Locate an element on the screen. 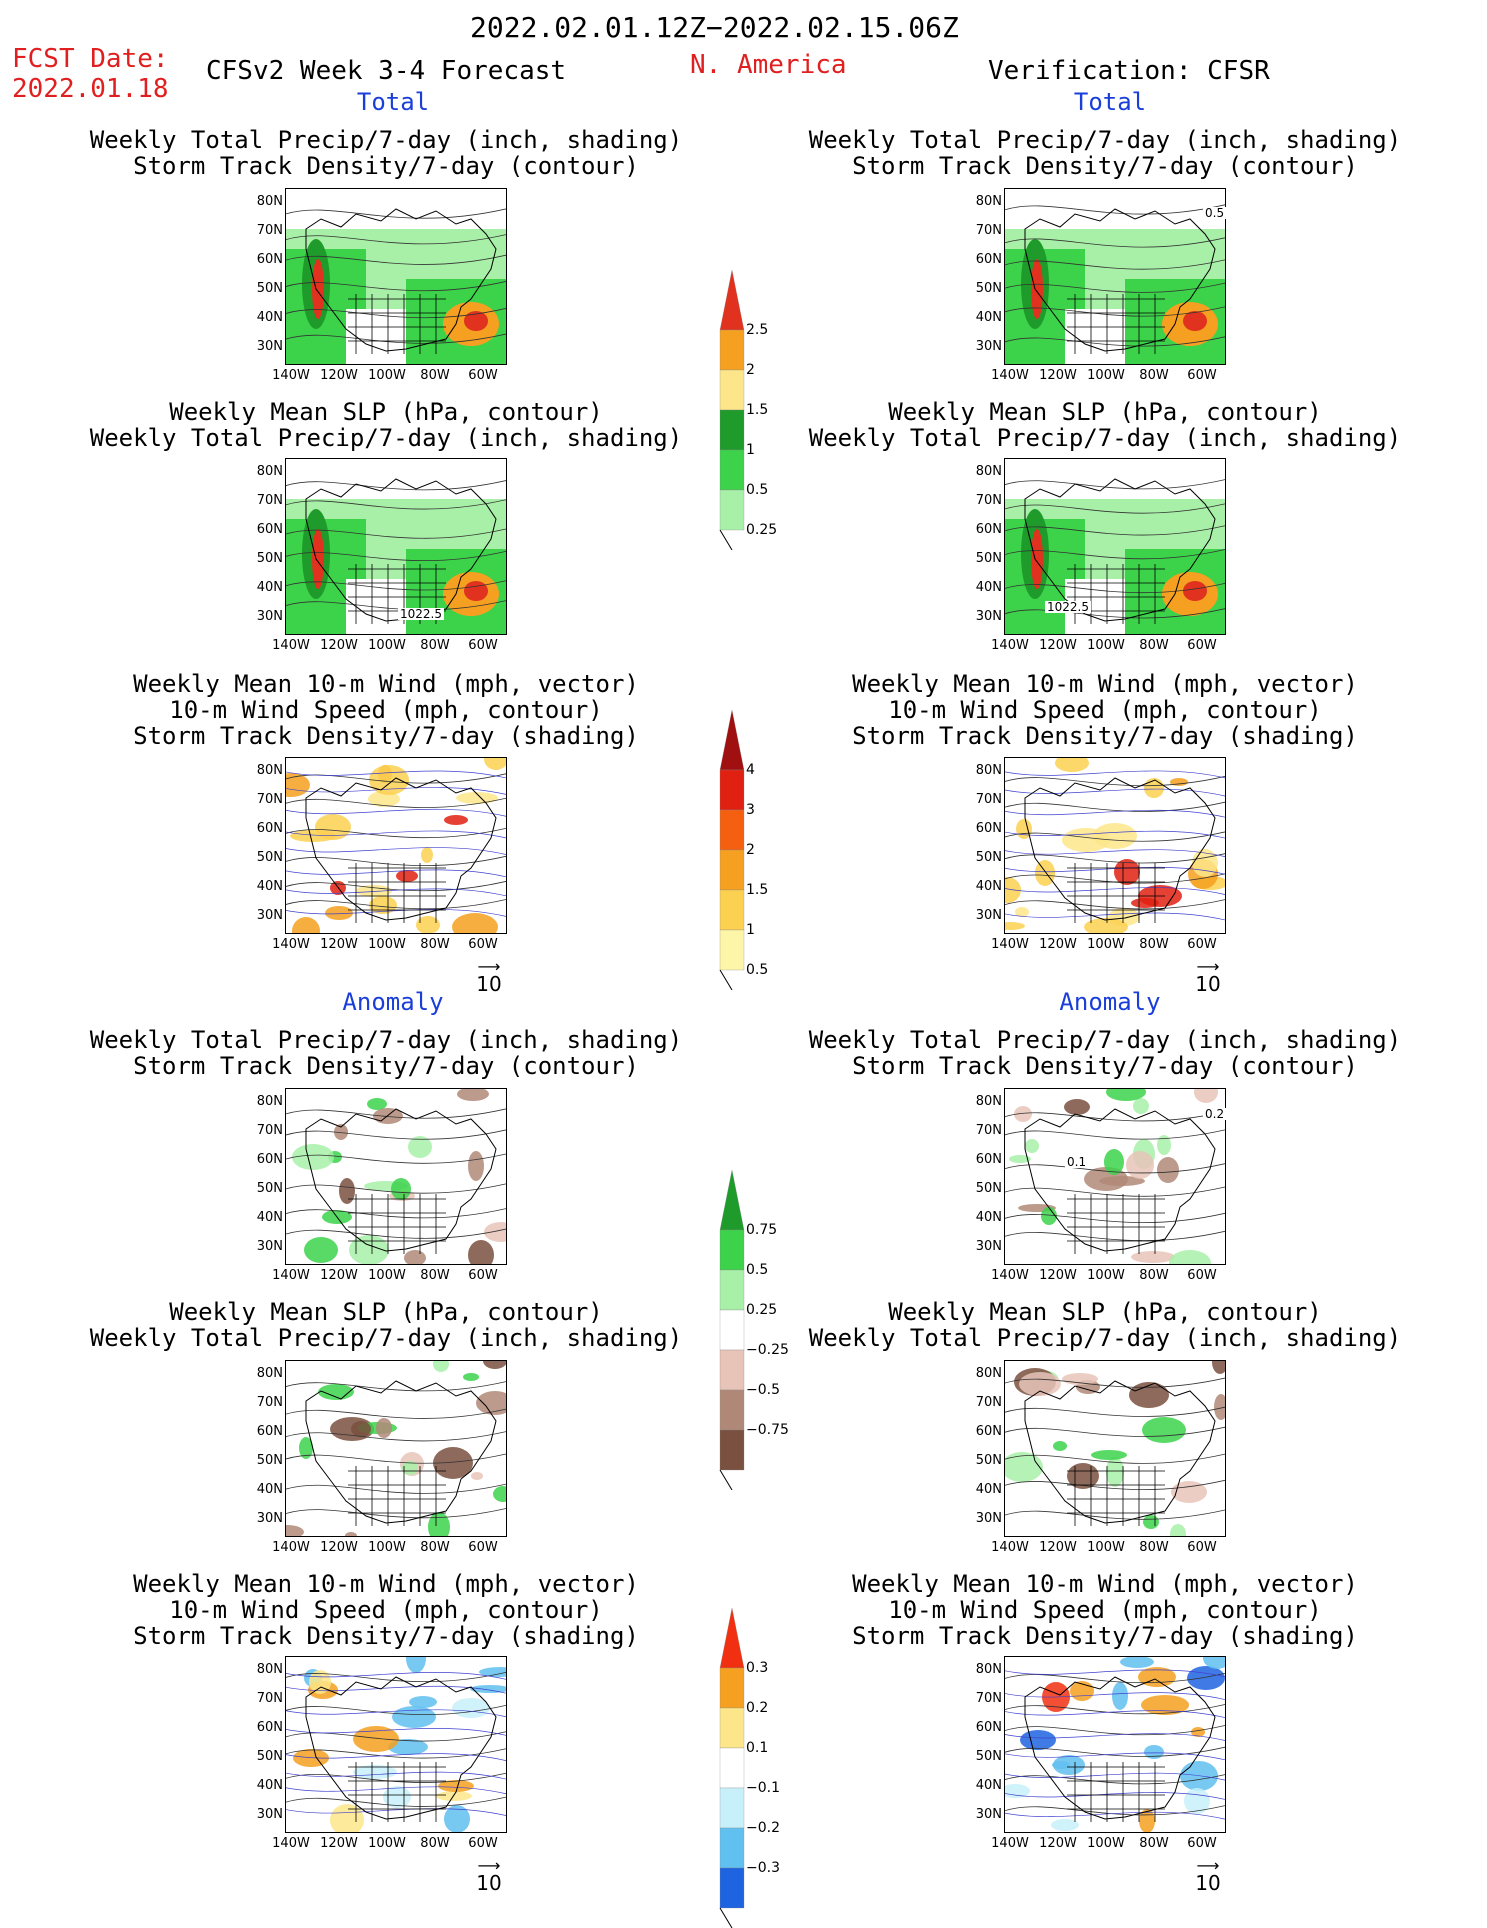 The height and width of the screenshot is (1928, 1487). panel-title-line: 10-m Wind Speed (mph, contour) is located at coordinates (1105, 710).